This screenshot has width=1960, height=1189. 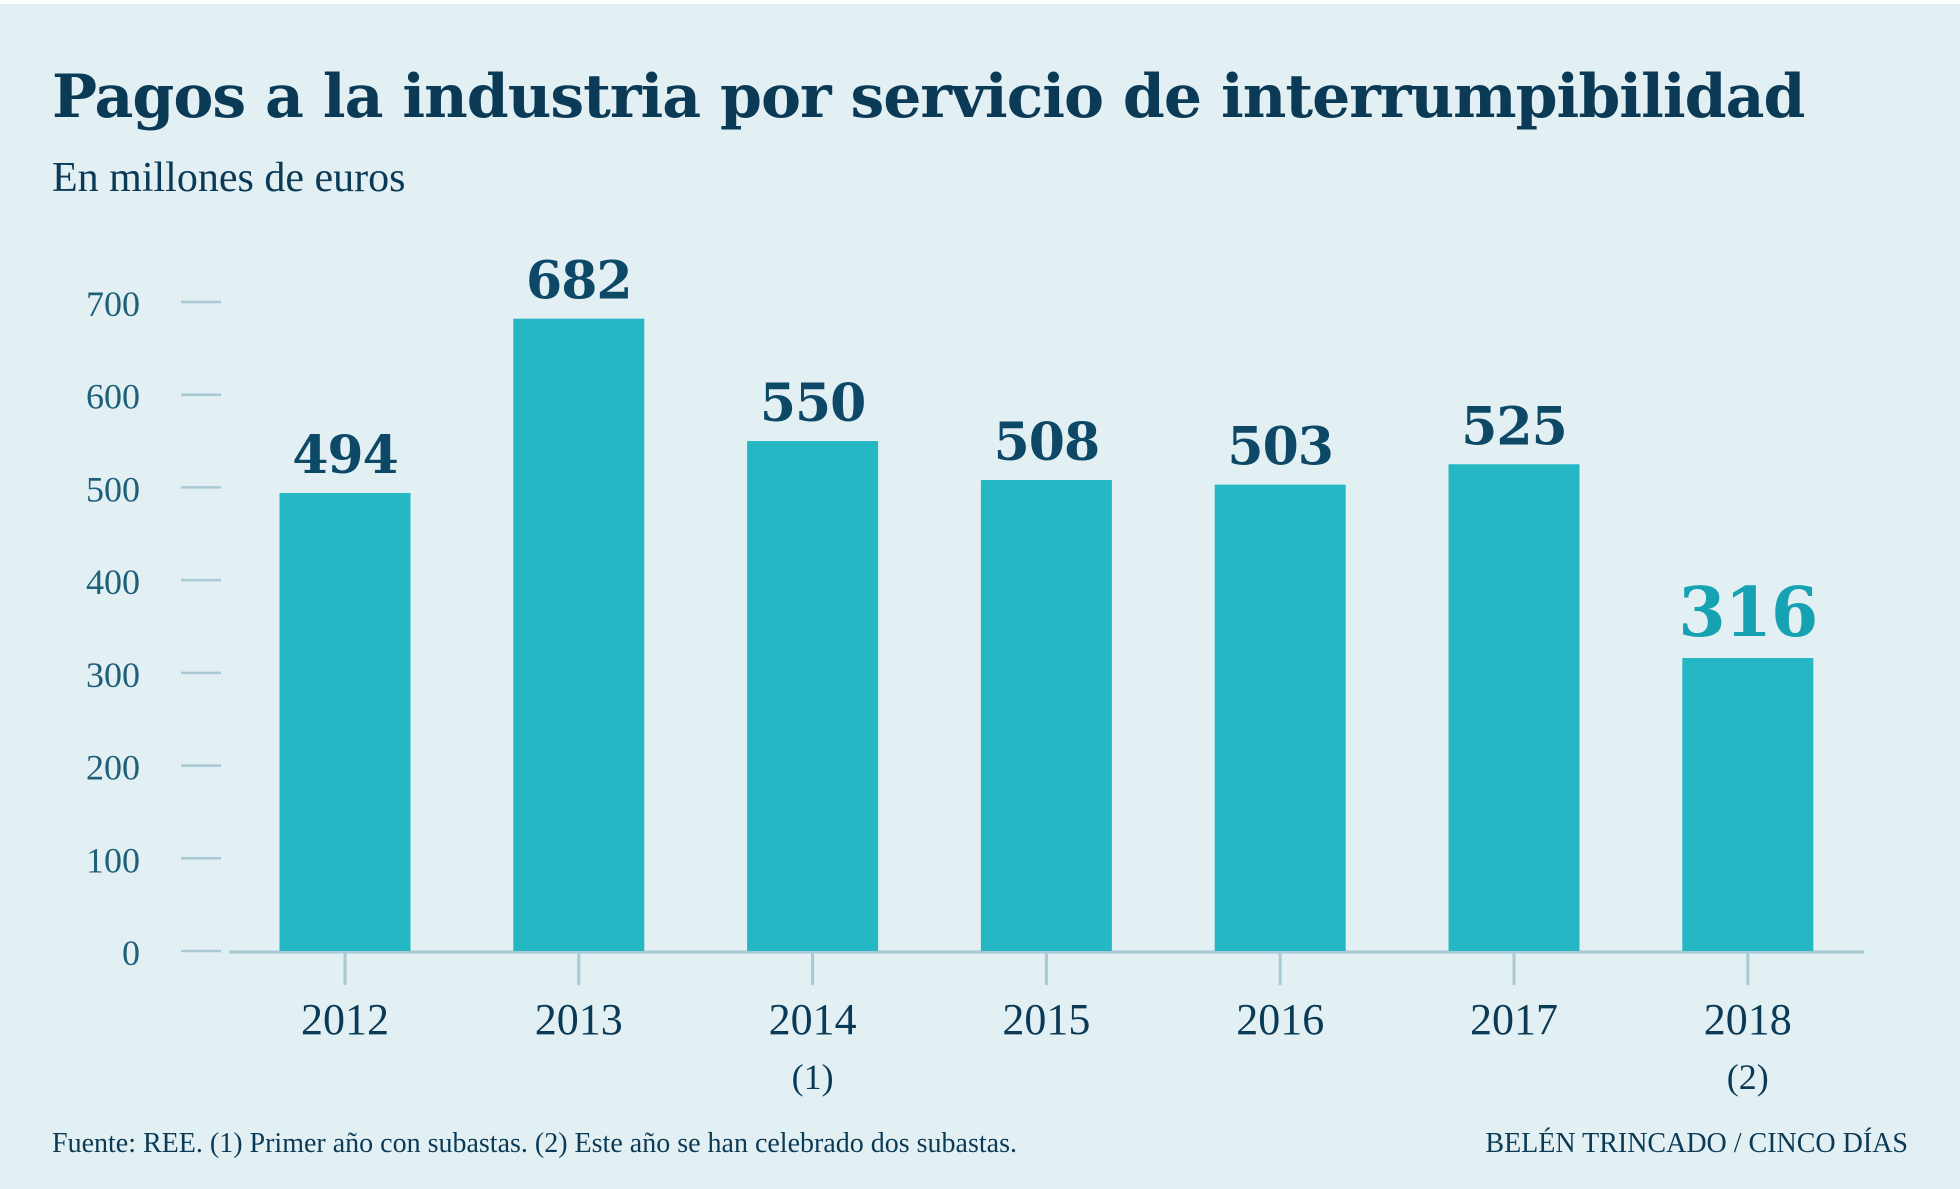 I want to click on y-tick-label: 100, so click(x=113, y=860).